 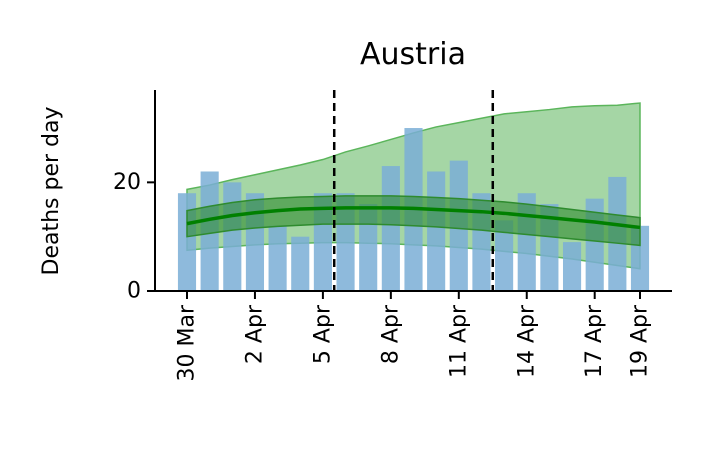 I want to click on bar-10-apr, so click(x=436, y=231).